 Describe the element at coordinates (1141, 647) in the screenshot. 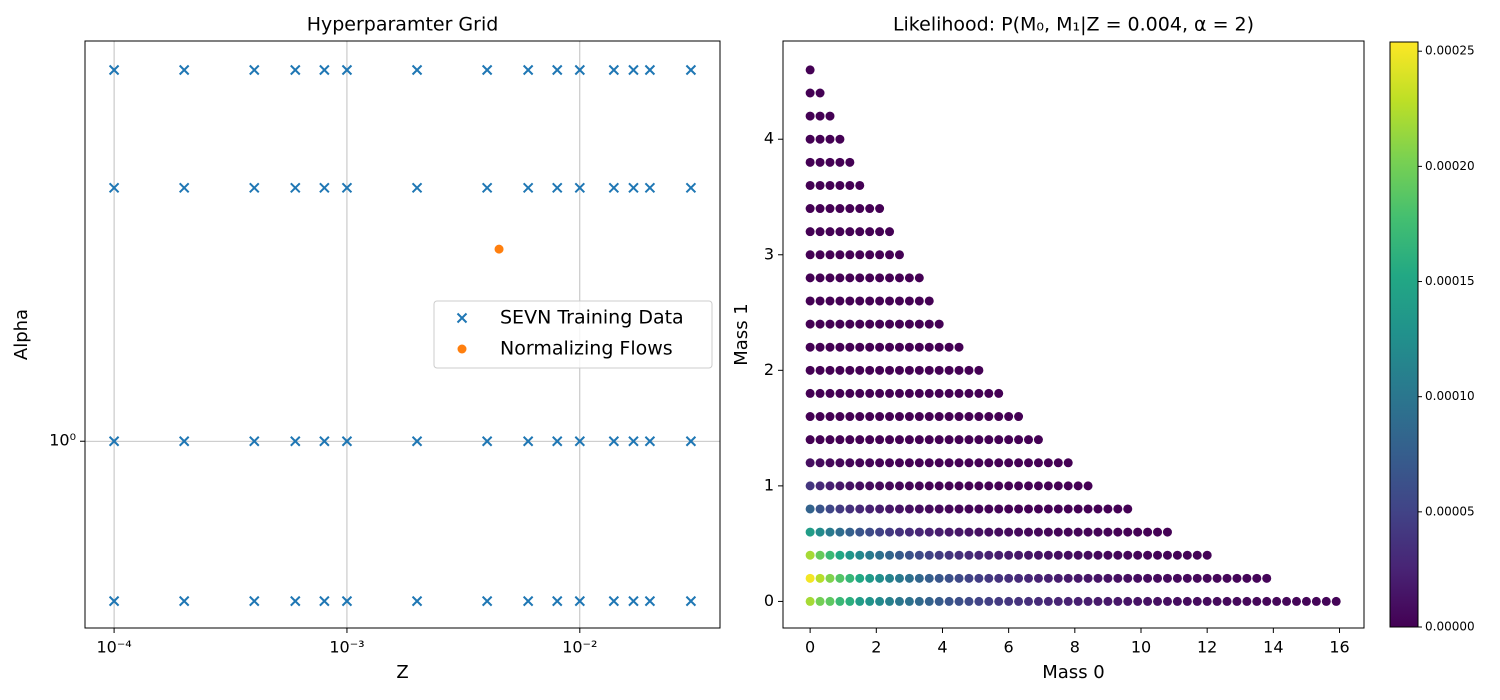

I see `x-tick-label: 10` at that location.